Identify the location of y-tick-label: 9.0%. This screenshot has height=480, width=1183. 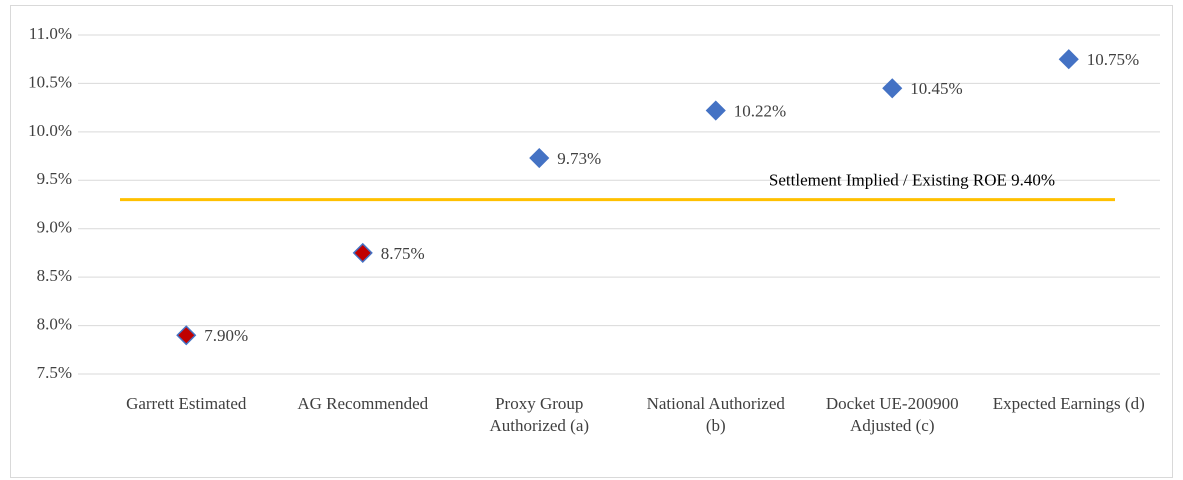
(54, 227).